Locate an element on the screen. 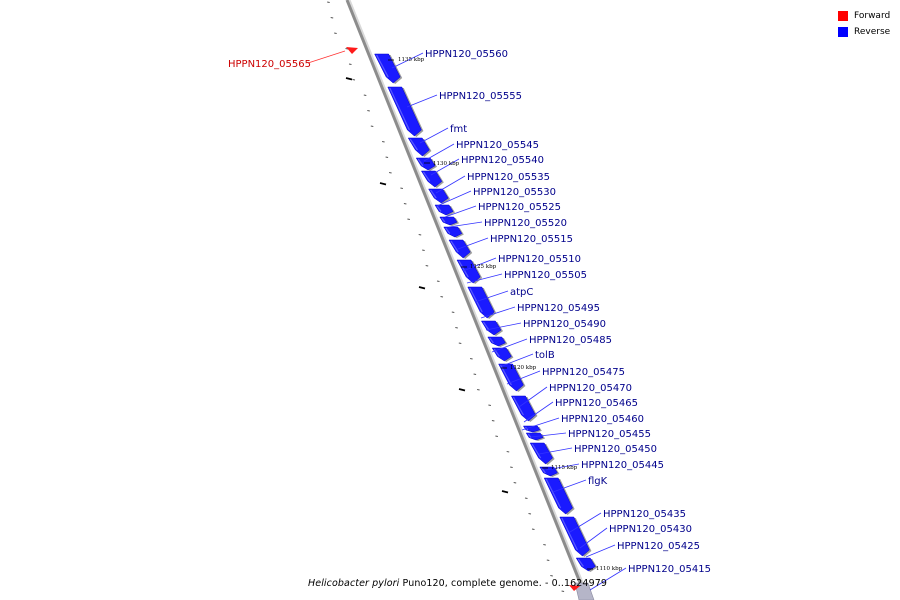 This screenshot has width=900, height=600. gene-label: HPPN120_05465 is located at coordinates (596, 403).